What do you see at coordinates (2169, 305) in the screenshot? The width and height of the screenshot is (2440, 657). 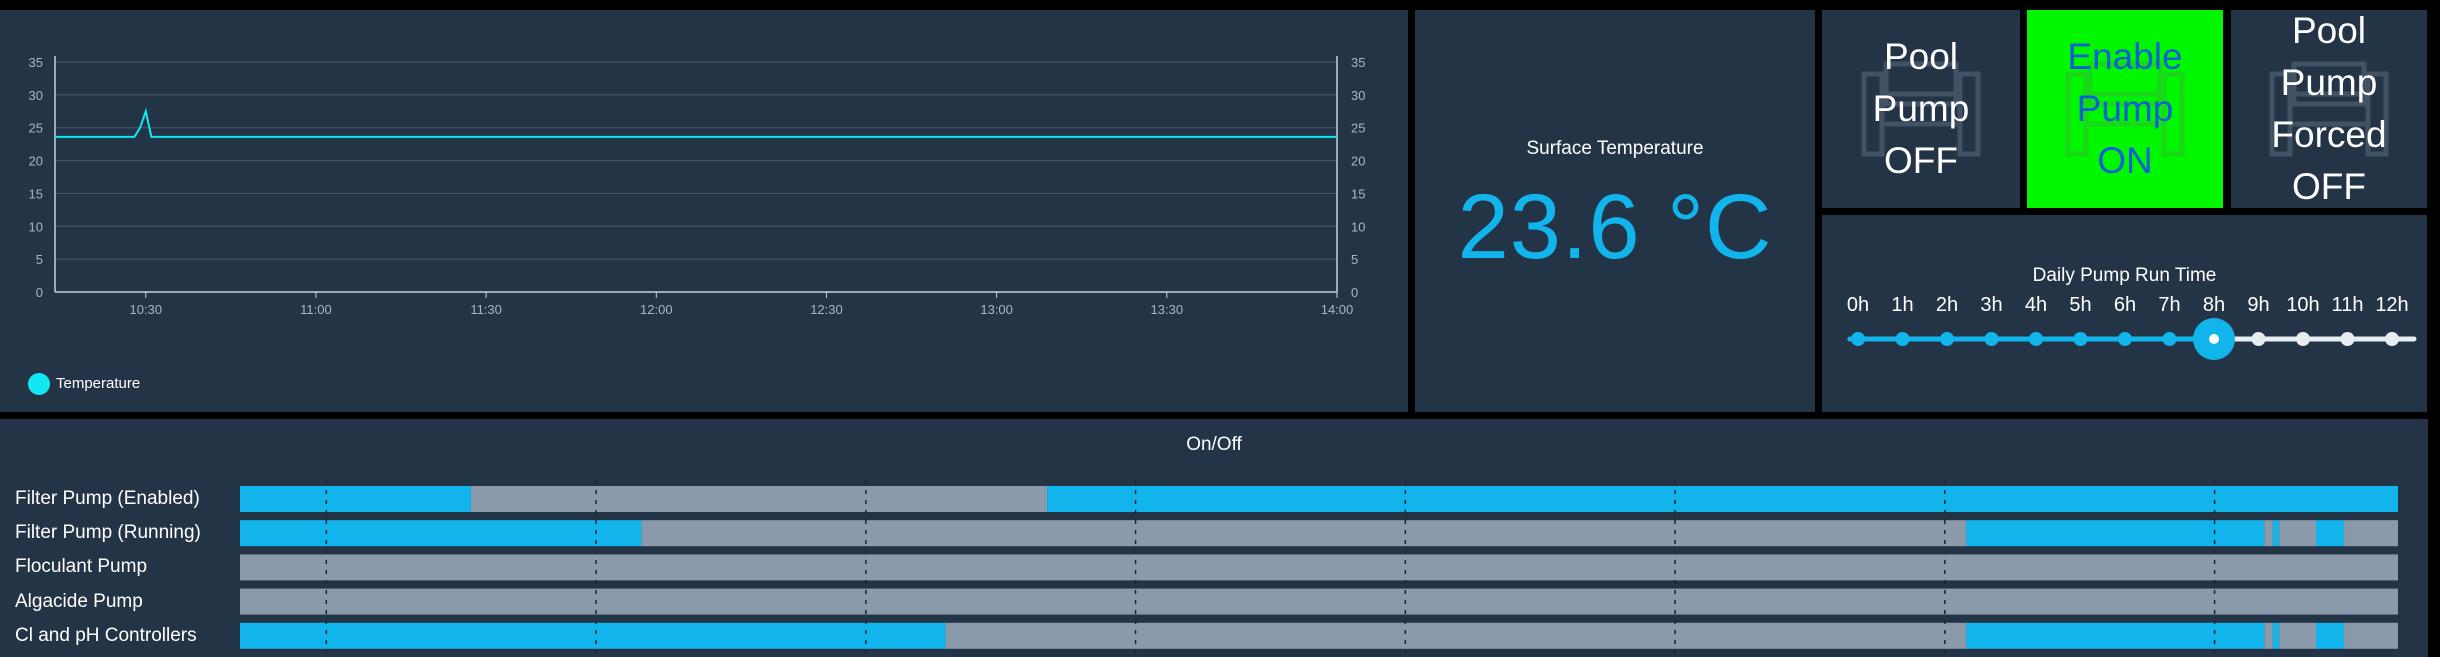 I see `hour-label: 7h` at bounding box center [2169, 305].